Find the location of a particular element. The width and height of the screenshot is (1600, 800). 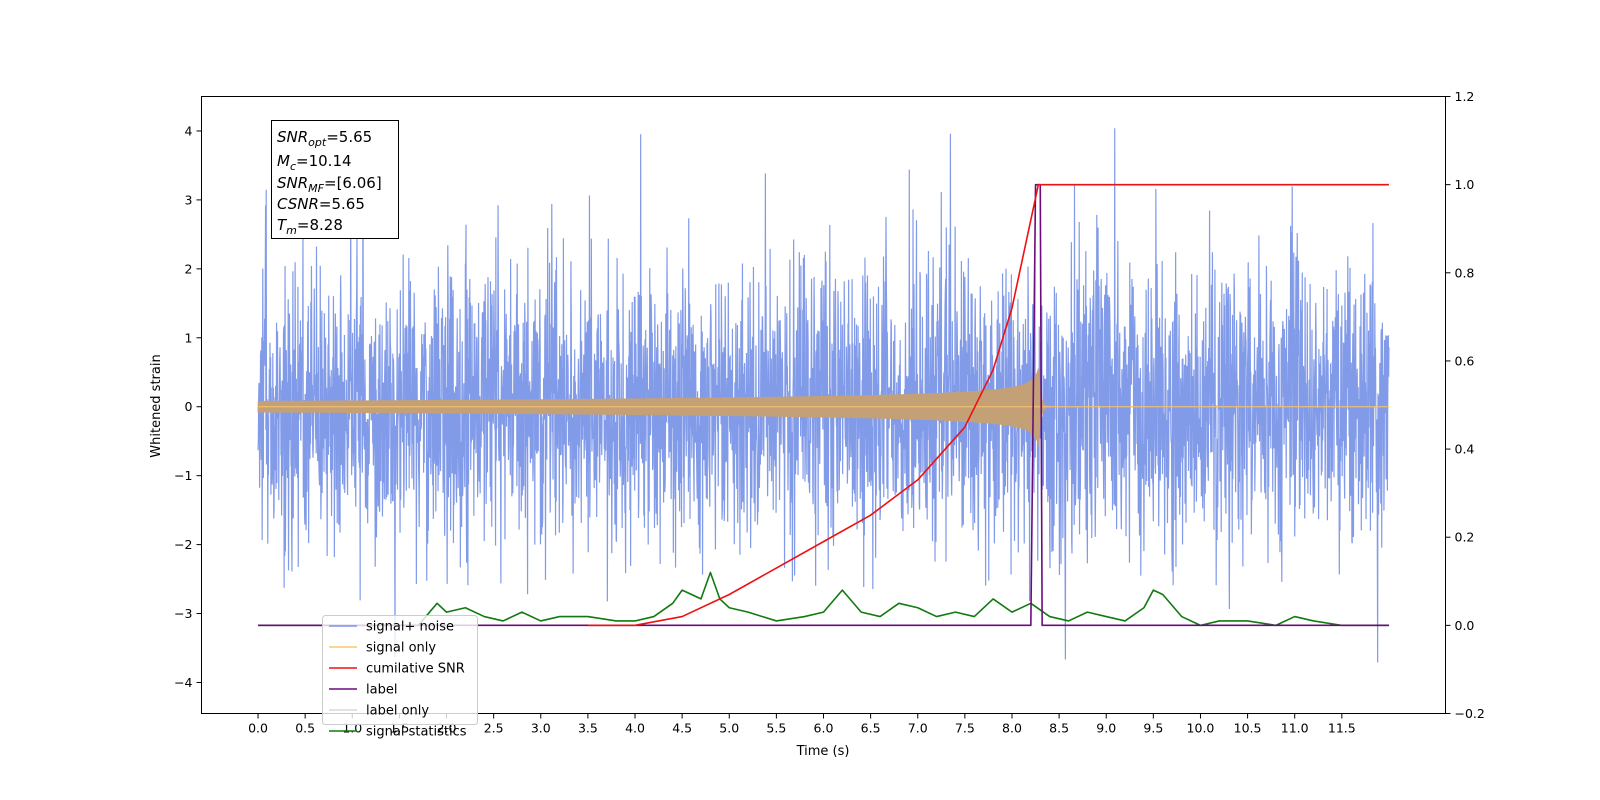

info-line: Tm=8.28 is located at coordinates (310, 226).